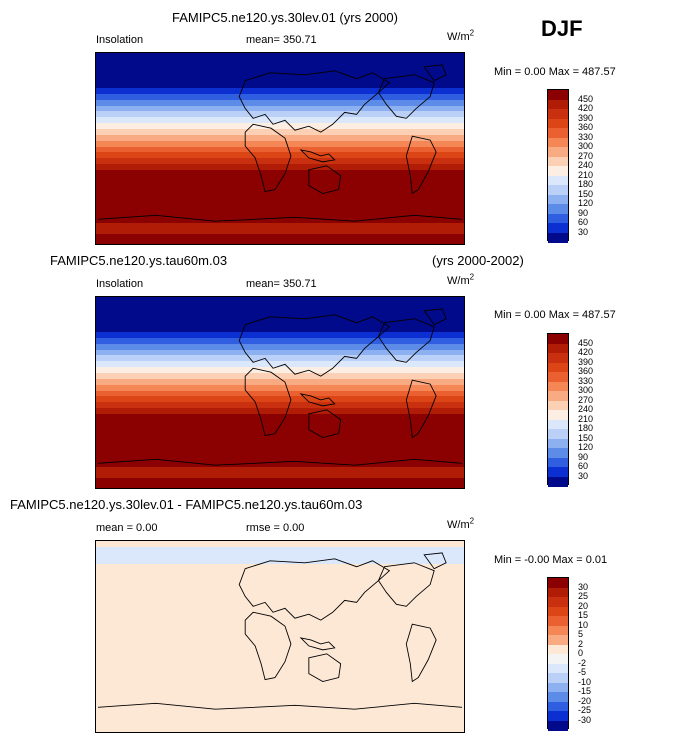 The height and width of the screenshot is (744, 697). Describe the element at coordinates (120, 40) in the screenshot. I see `panel-1-field-label: Insolation` at that location.